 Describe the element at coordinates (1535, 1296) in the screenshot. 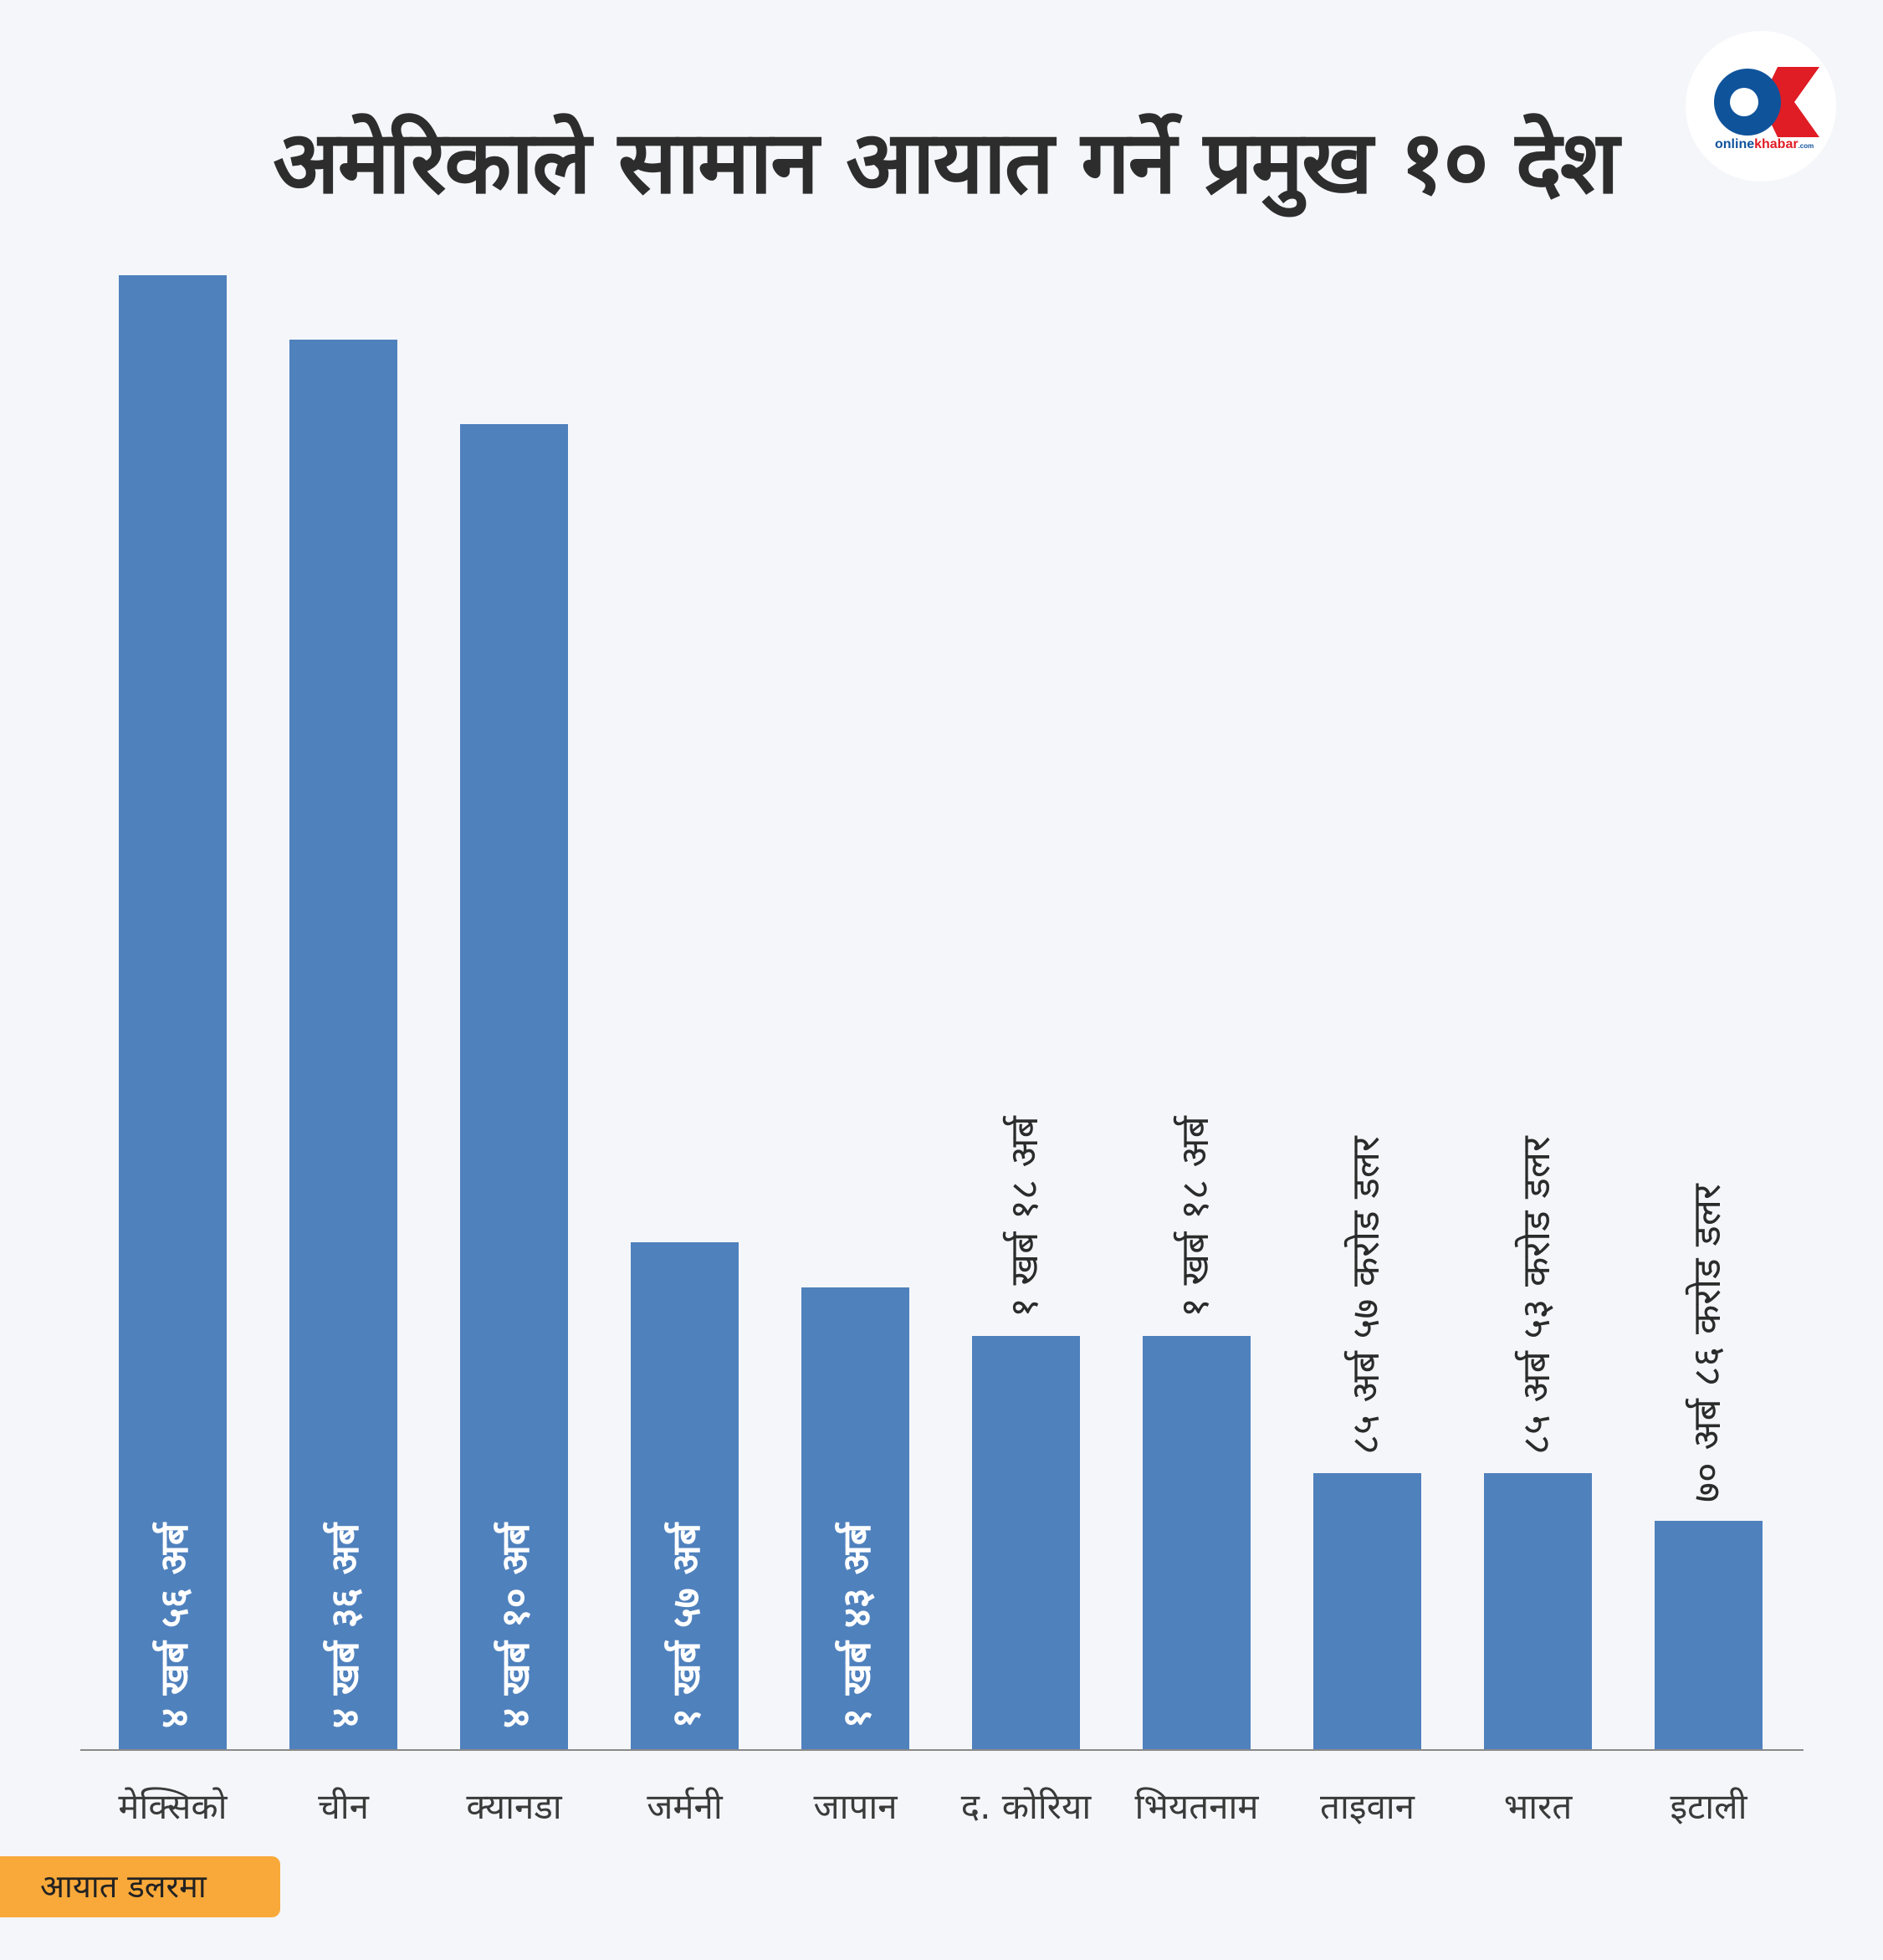

I see `data-label: ८५ अर्ब ५३ करोड डलर` at that location.